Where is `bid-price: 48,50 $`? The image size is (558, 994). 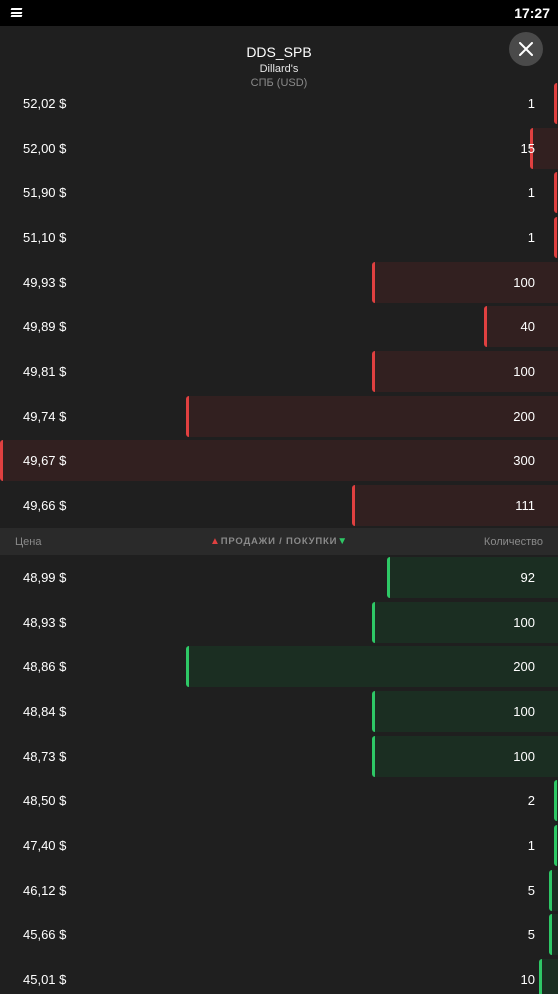
bid-price: 48,50 $ is located at coordinates (45, 801).